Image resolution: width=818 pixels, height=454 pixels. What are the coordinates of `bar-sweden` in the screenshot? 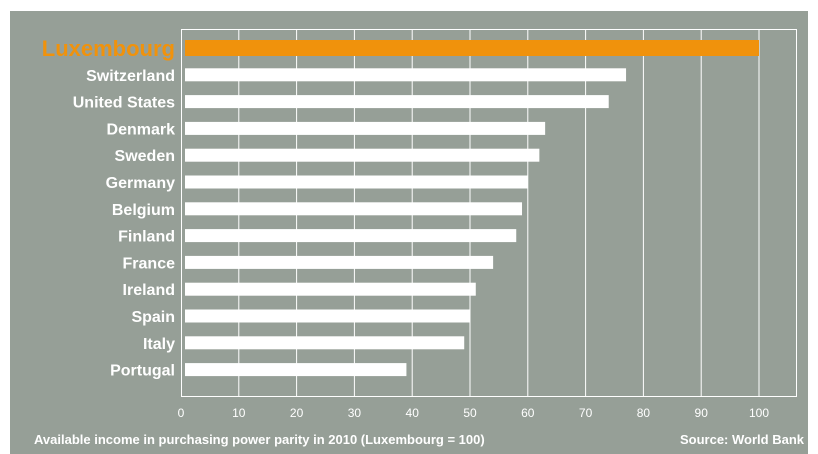 It's located at (362, 155).